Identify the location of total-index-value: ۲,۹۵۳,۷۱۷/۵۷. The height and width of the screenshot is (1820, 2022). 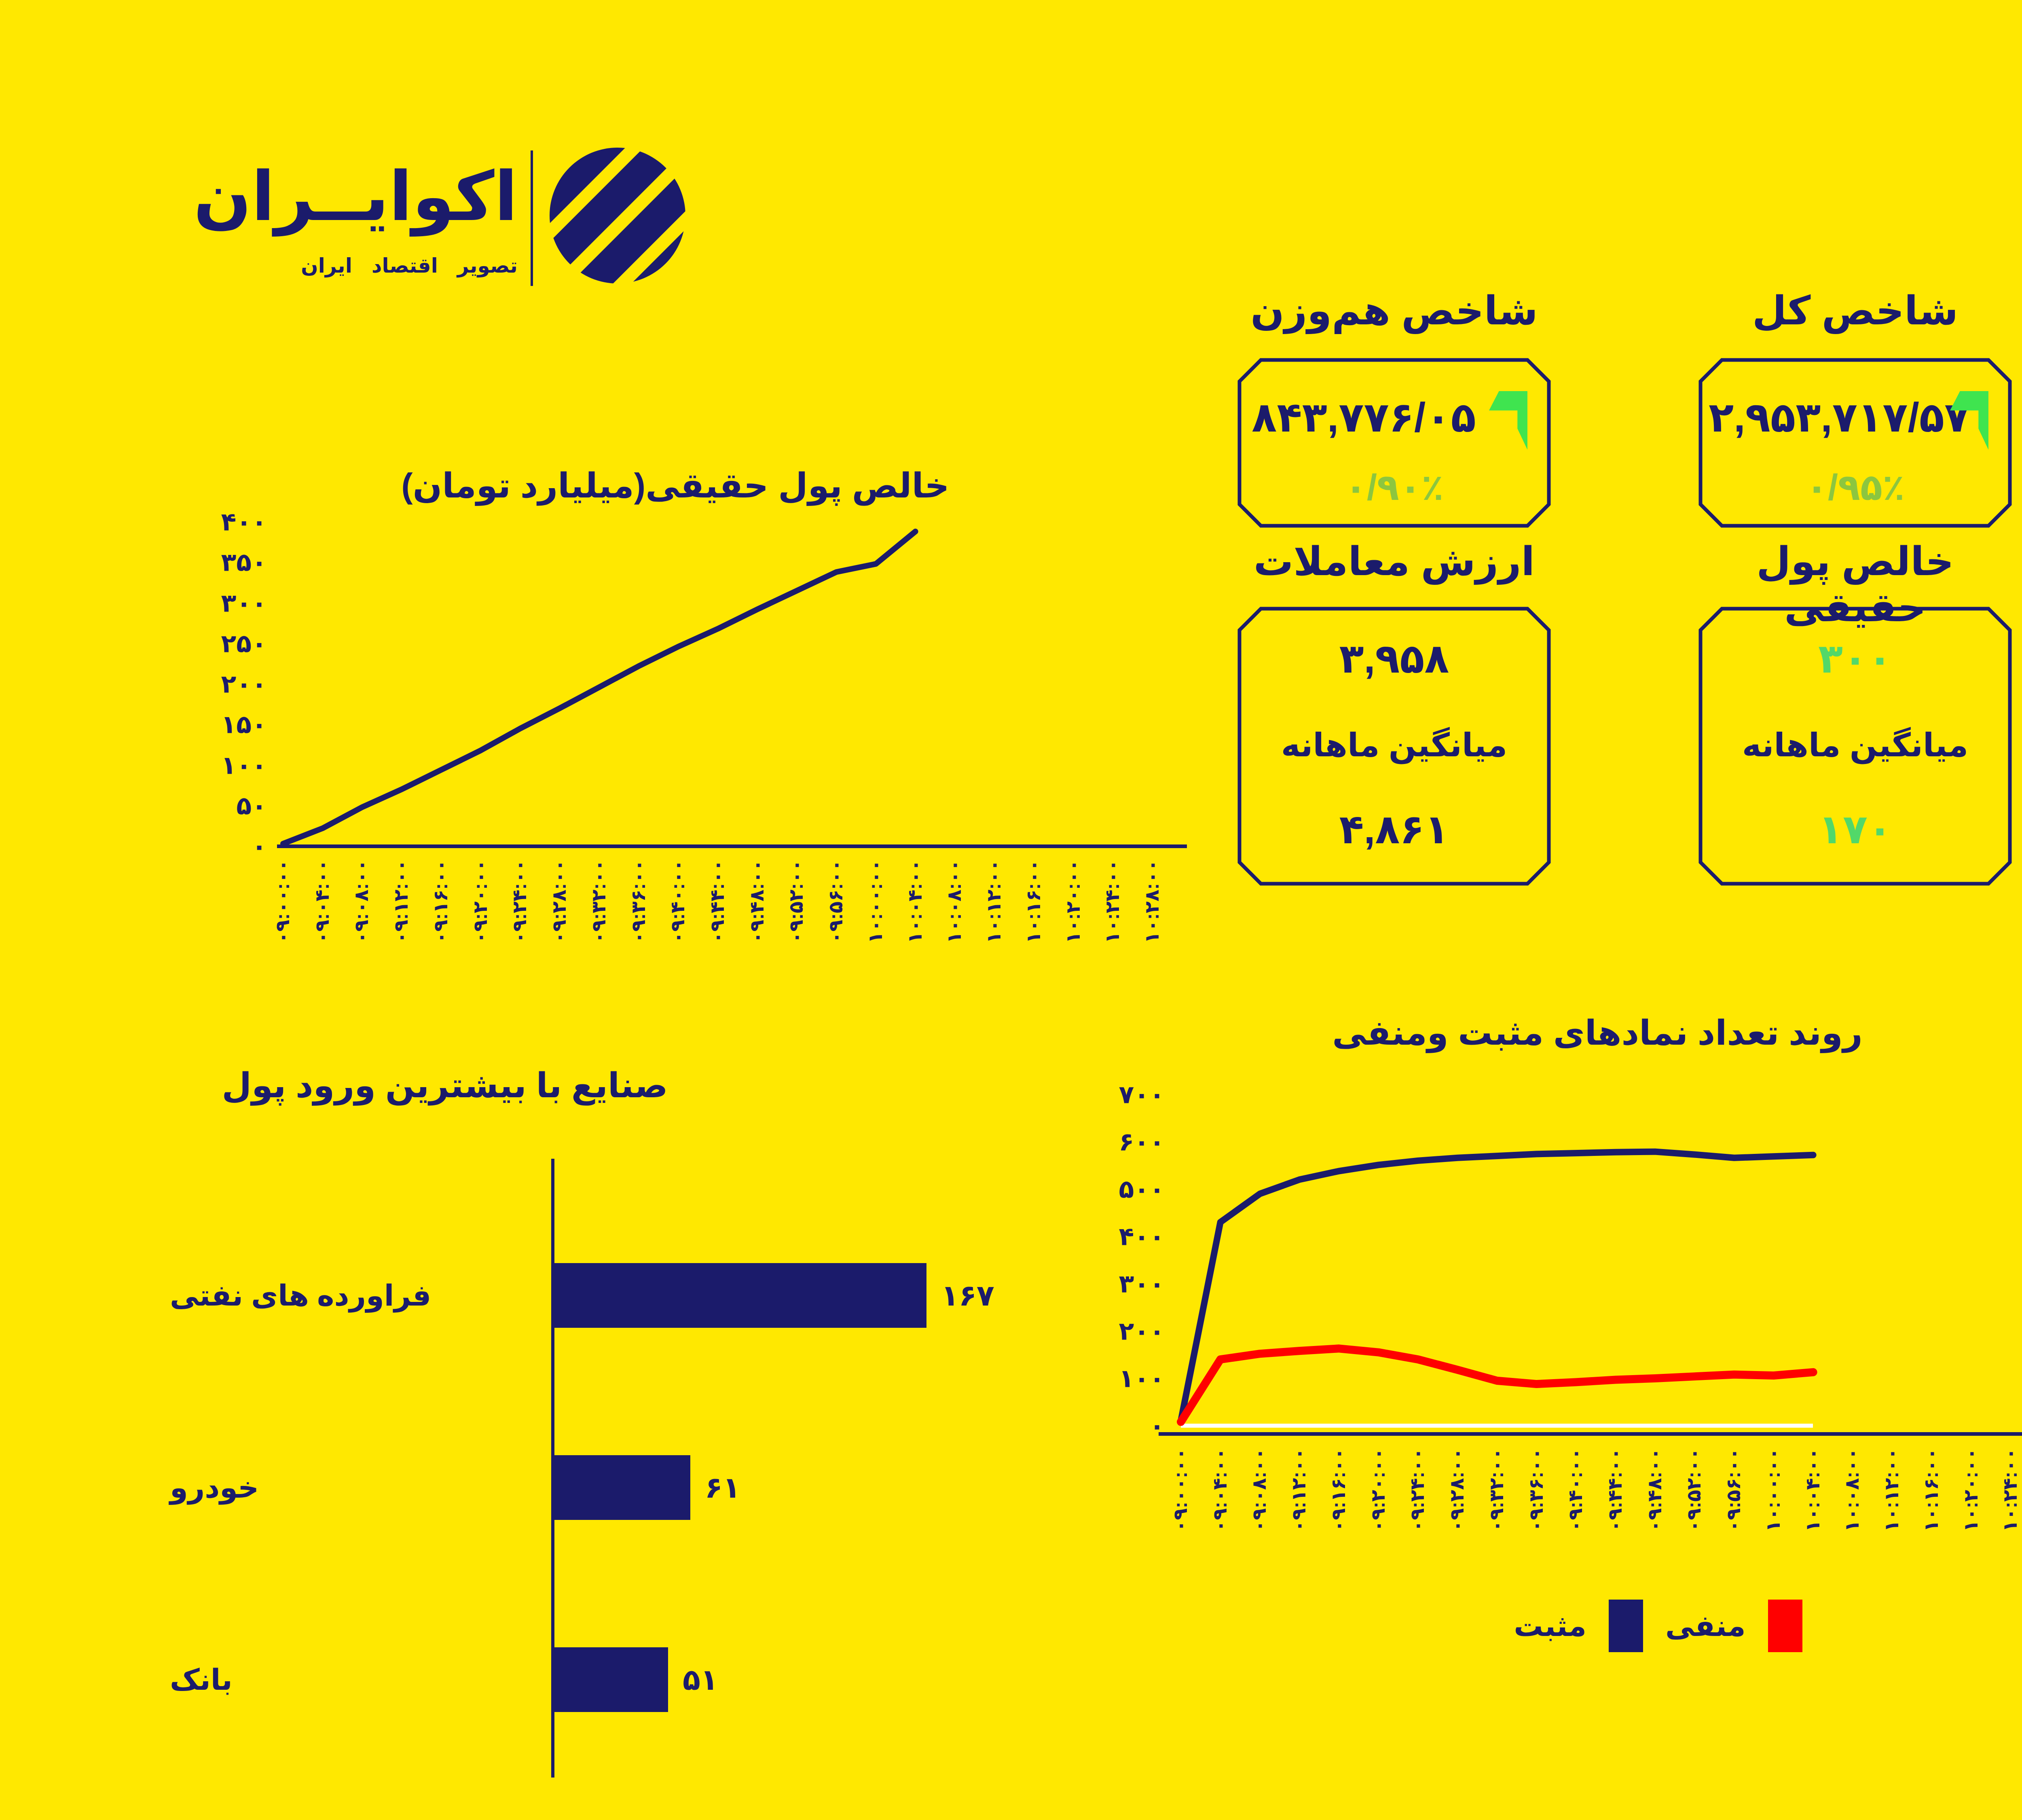
(1839, 417).